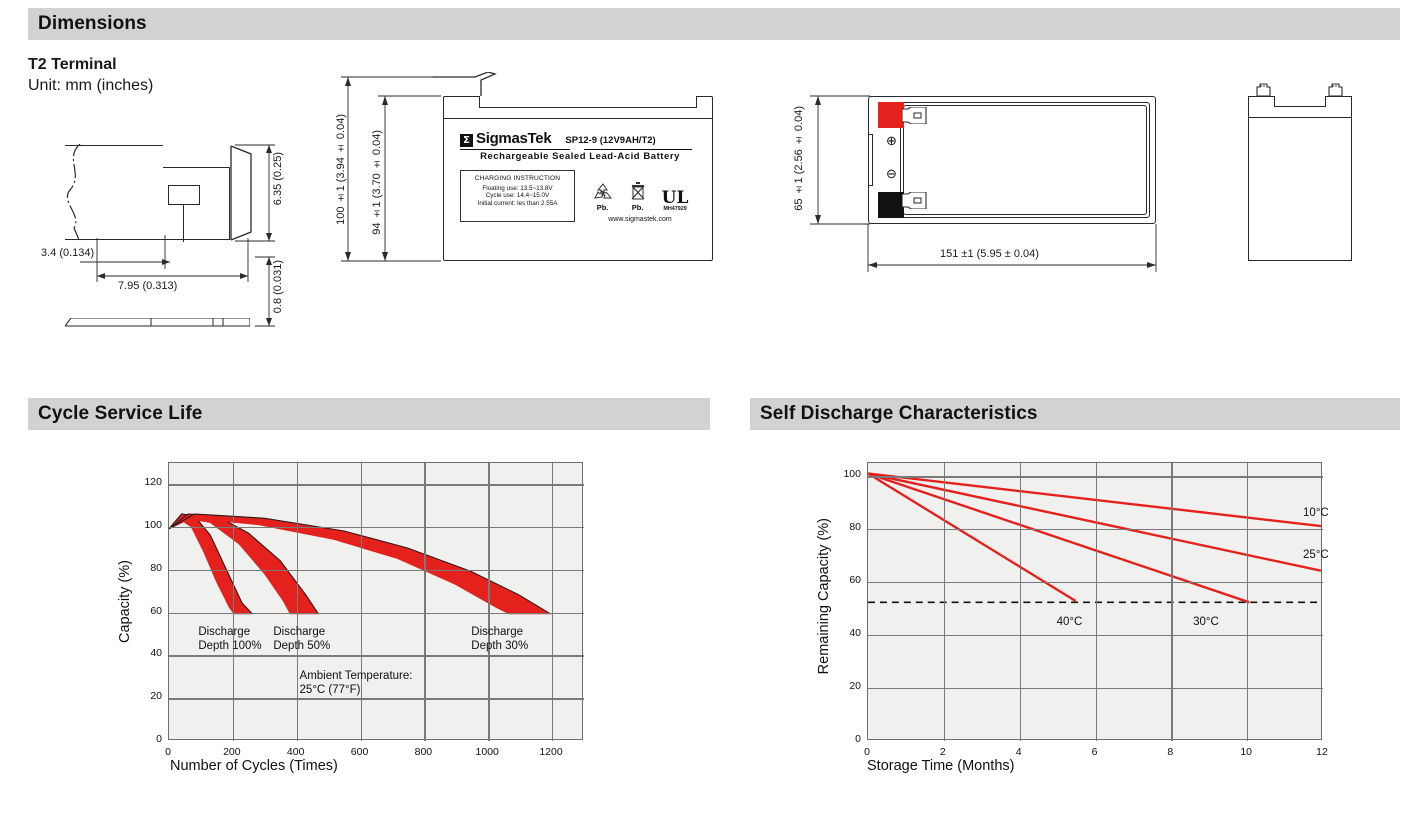 The image size is (1422, 822). What do you see at coordinates (72, 64) in the screenshot?
I see `terminal-type-label: T2 Terminal` at bounding box center [72, 64].